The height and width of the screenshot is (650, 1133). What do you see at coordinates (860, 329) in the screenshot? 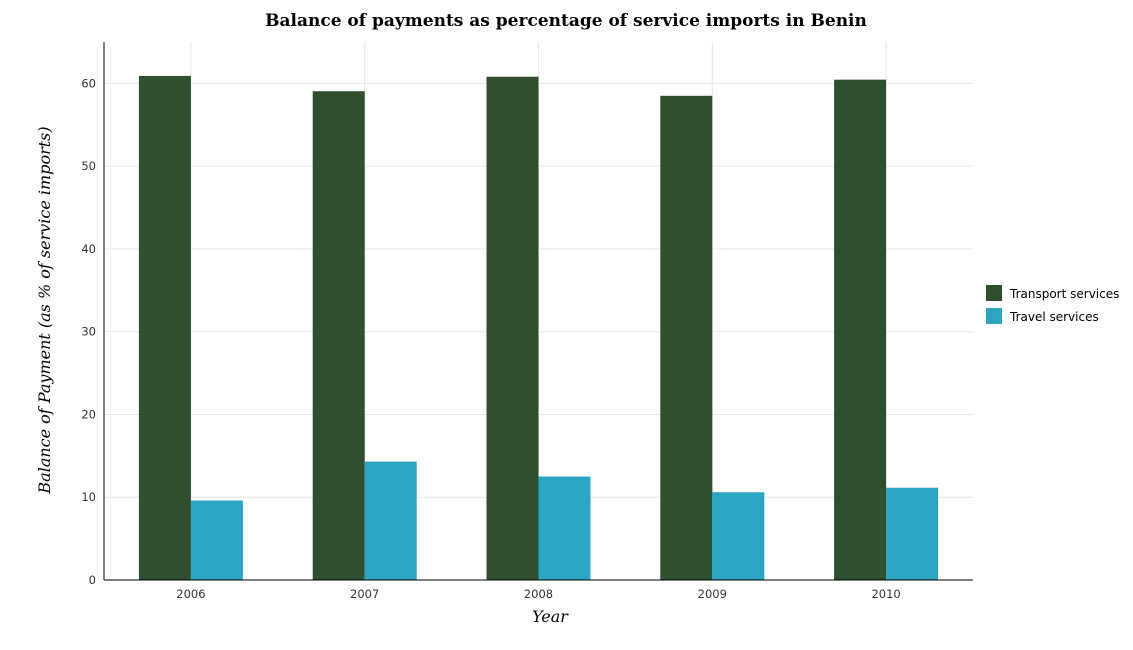
I see `bar-transport-services-2010` at bounding box center [860, 329].